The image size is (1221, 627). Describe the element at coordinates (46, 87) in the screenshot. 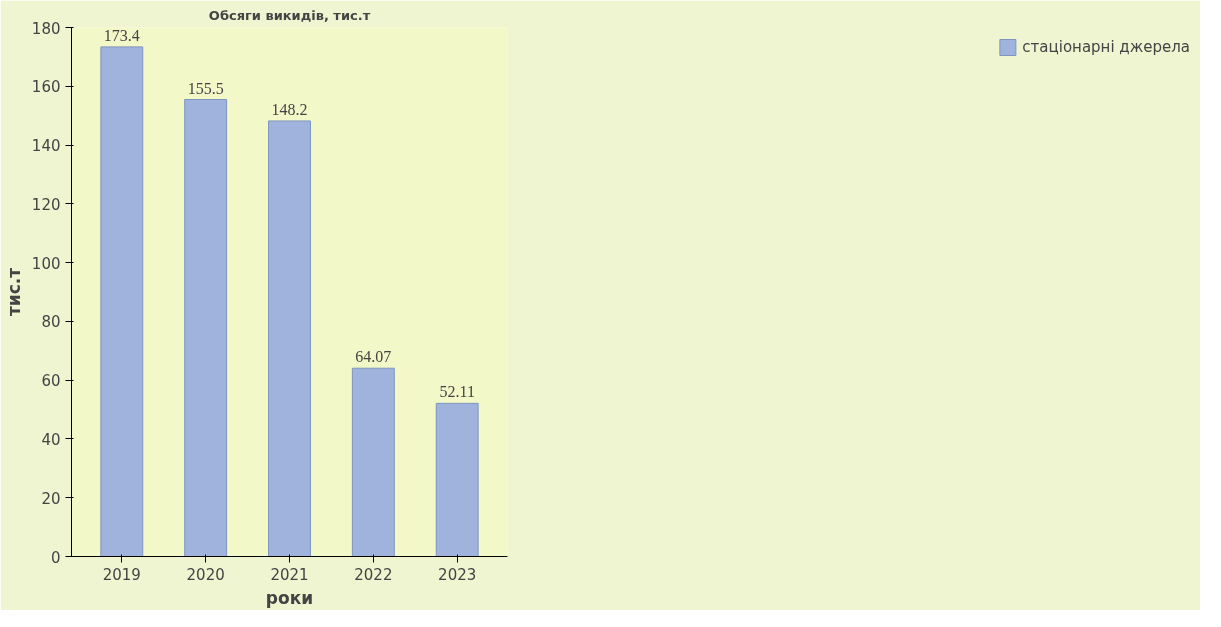

I see `y-tick-label: 160` at that location.